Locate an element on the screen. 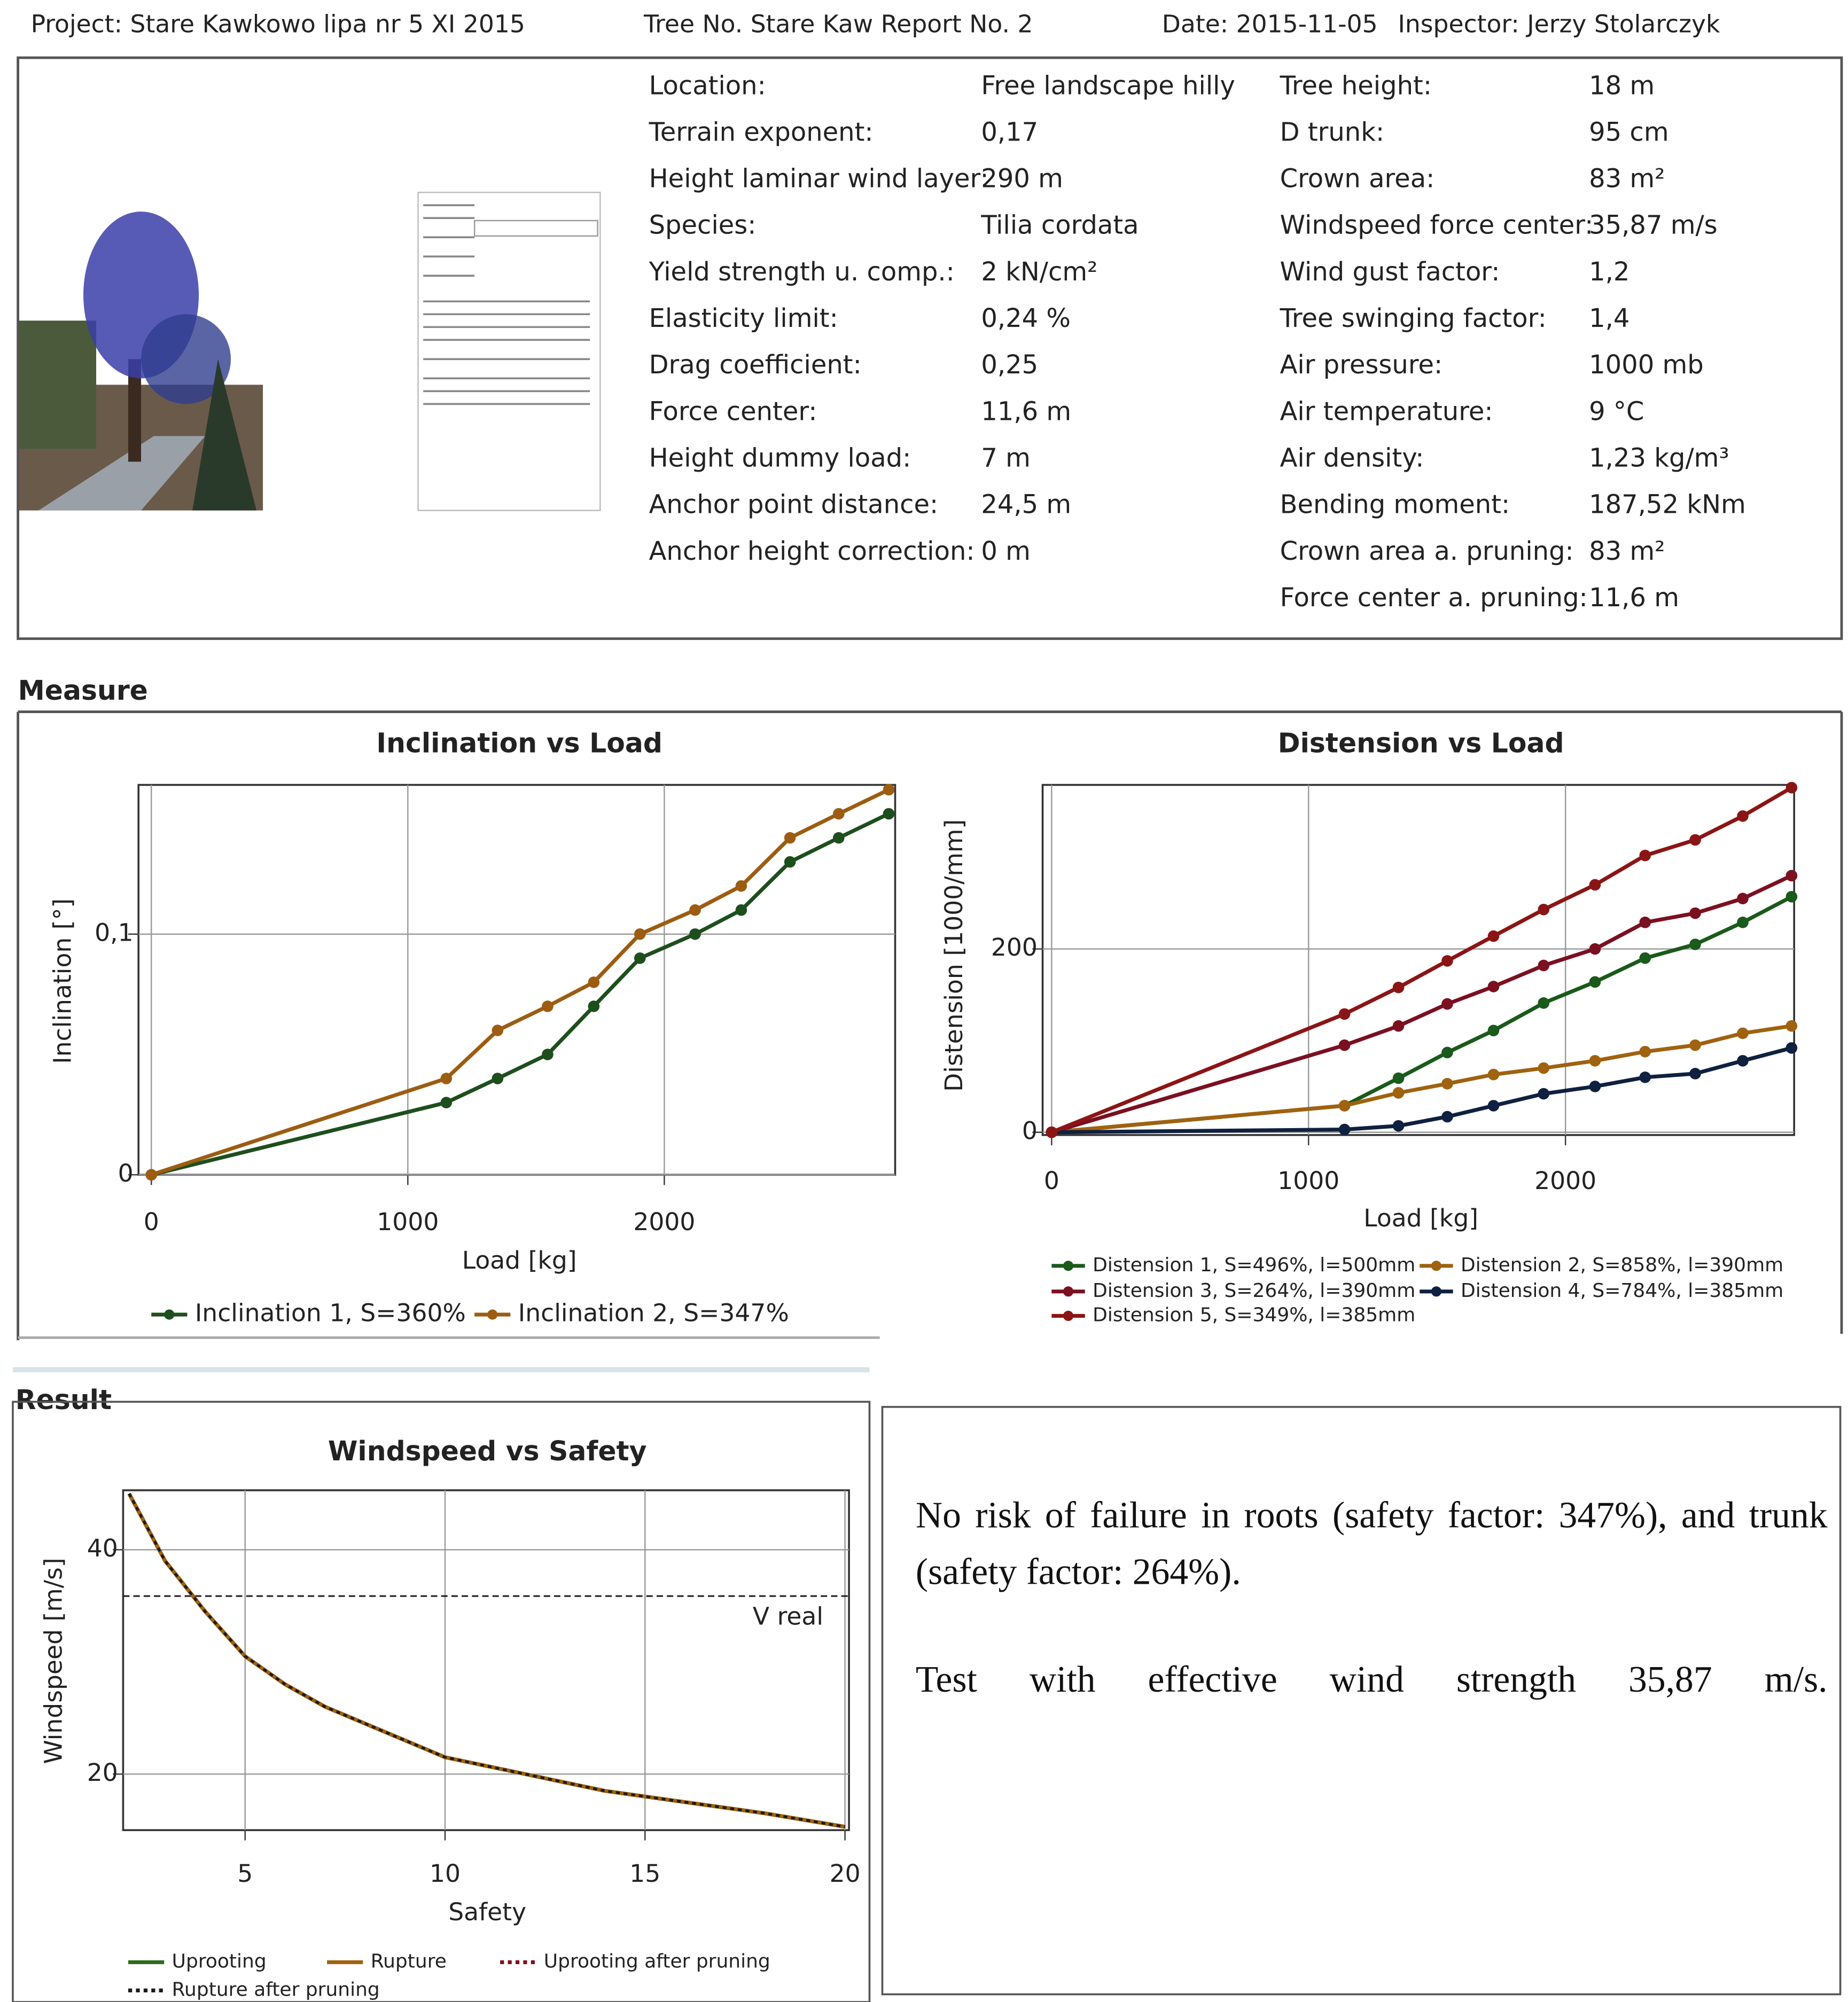  param-label: Height laminar wind layer: is located at coordinates (819, 179).